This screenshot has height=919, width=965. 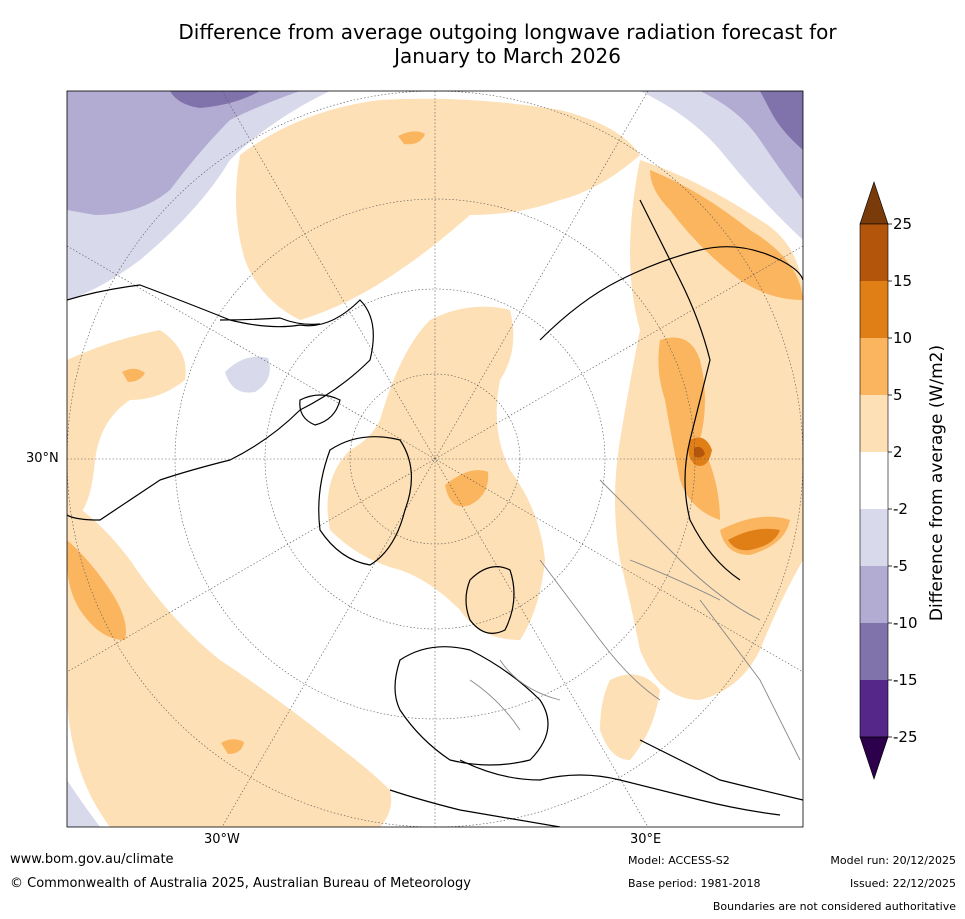 I want to click on anomaly-region-orange-greenland-sea, so click(x=467, y=488).